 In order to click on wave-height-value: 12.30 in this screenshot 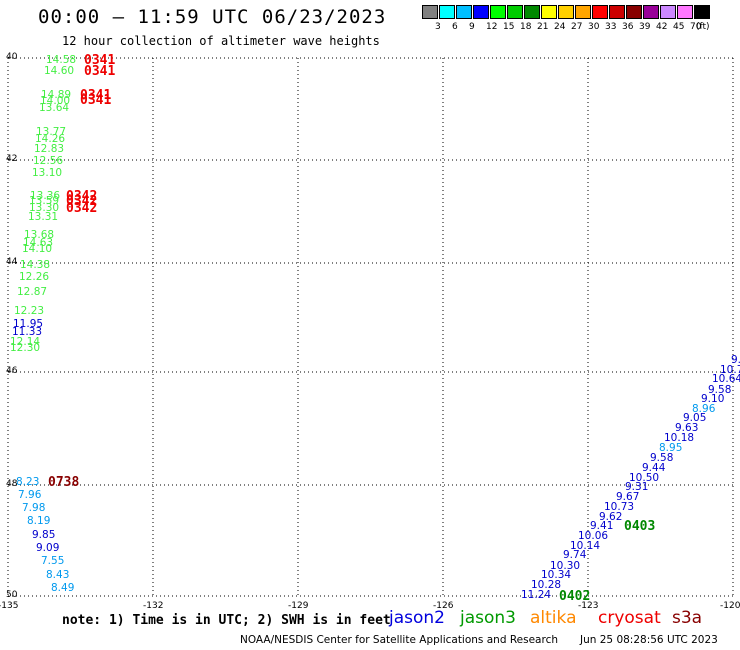, I will do `click(25, 348)`.